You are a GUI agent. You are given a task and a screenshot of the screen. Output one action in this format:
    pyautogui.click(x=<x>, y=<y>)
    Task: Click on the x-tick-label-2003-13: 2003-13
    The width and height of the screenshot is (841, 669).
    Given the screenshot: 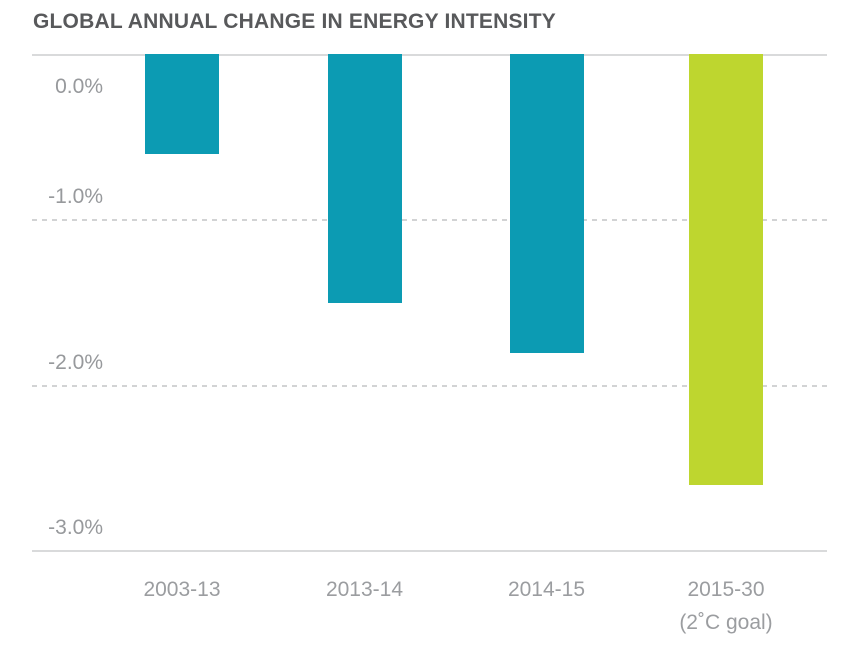 What is the action you would take?
    pyautogui.click(x=182, y=589)
    